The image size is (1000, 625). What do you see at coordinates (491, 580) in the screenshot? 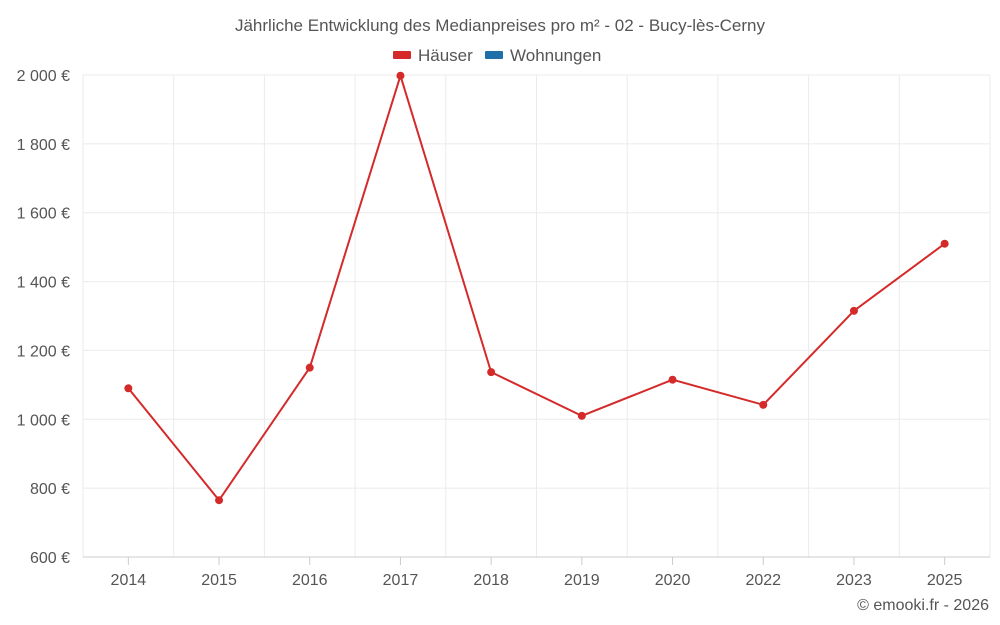
I see `x-tick-label: 2018` at bounding box center [491, 580].